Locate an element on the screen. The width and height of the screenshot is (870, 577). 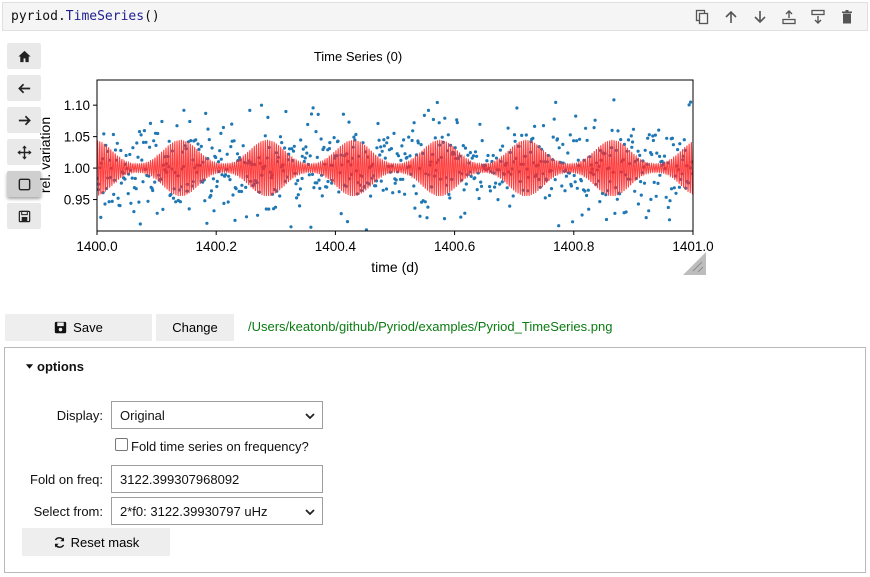
select-from-dropdown: 2*f0: 3122.39930797 uHz is located at coordinates (217, 511).